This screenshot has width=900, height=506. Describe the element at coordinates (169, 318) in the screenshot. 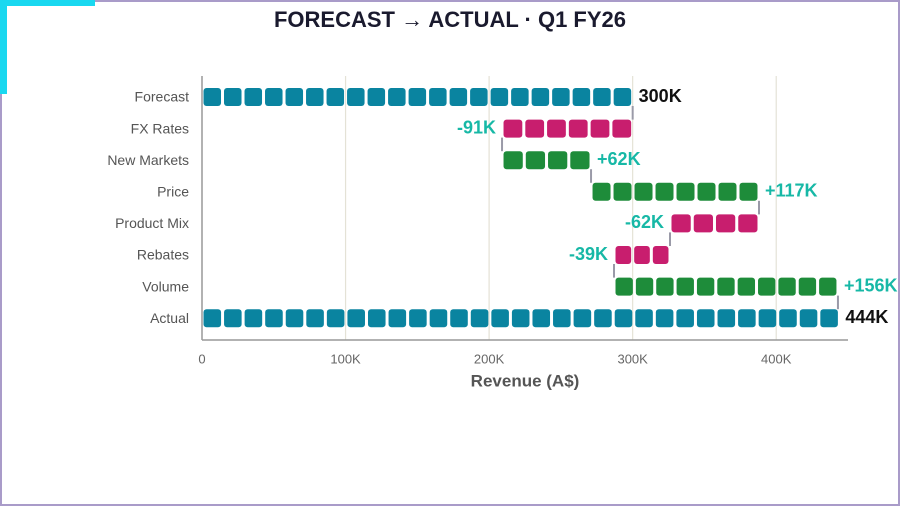

I see `y-tick-label: Actual` at that location.